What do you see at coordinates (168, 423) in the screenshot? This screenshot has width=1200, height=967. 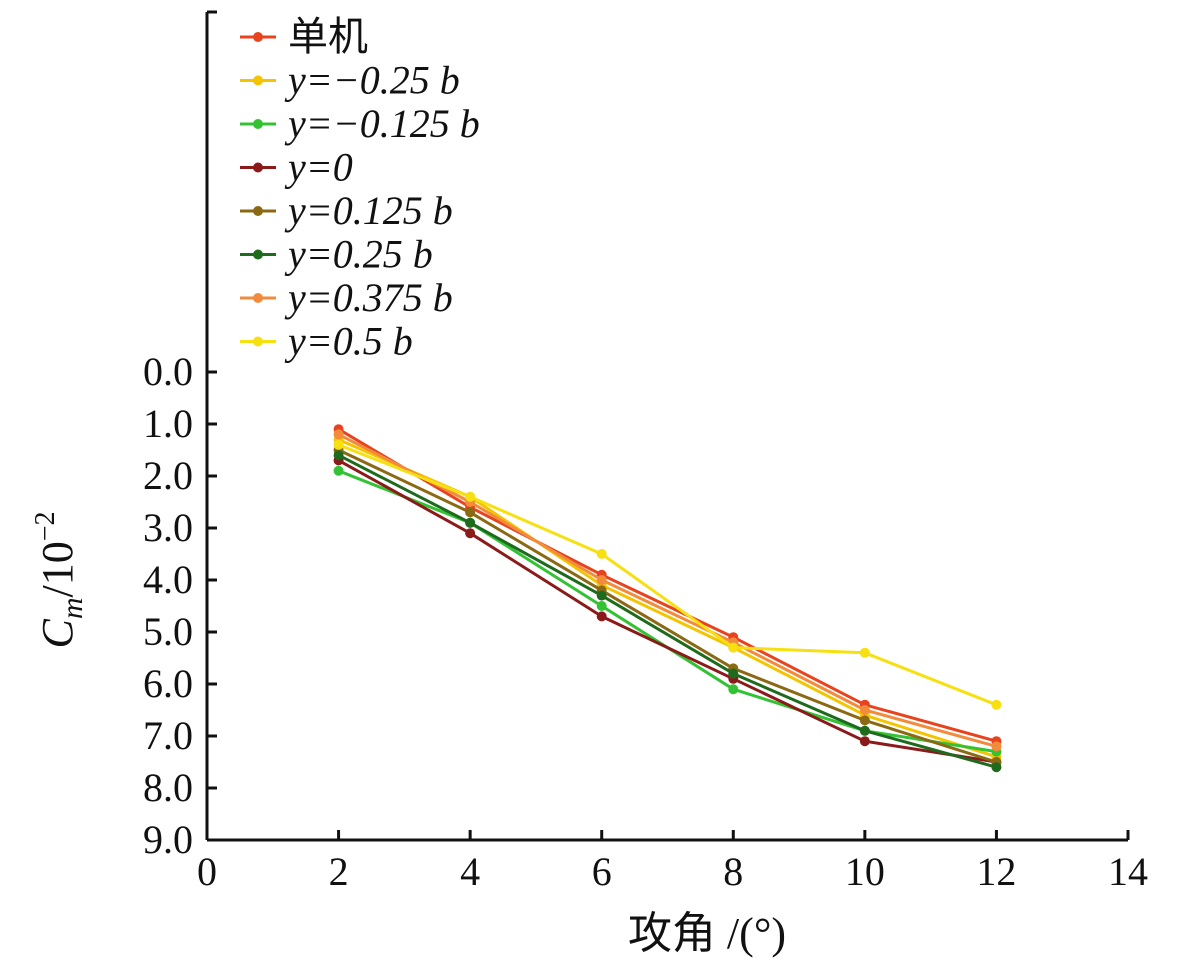 I see `y-tick-label: 1.0` at bounding box center [168, 423].